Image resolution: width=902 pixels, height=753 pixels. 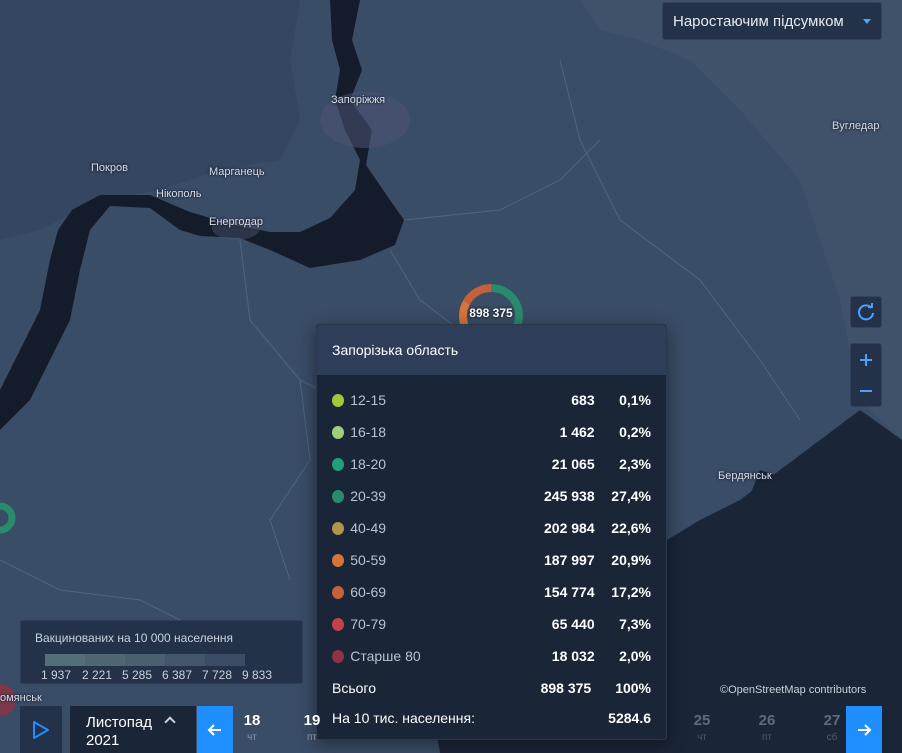 I want to click on age-group-percent: 22,6%, so click(x=631, y=528).